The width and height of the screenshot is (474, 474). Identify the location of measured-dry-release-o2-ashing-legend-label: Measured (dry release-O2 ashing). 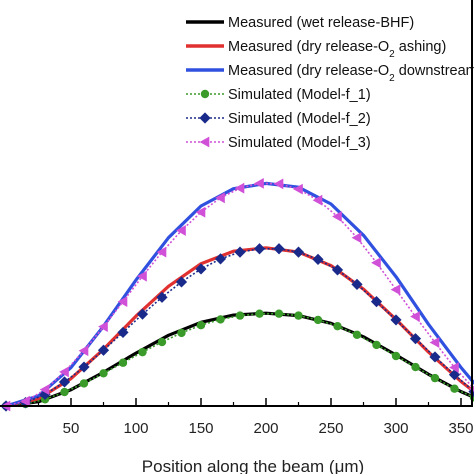
(337, 49).